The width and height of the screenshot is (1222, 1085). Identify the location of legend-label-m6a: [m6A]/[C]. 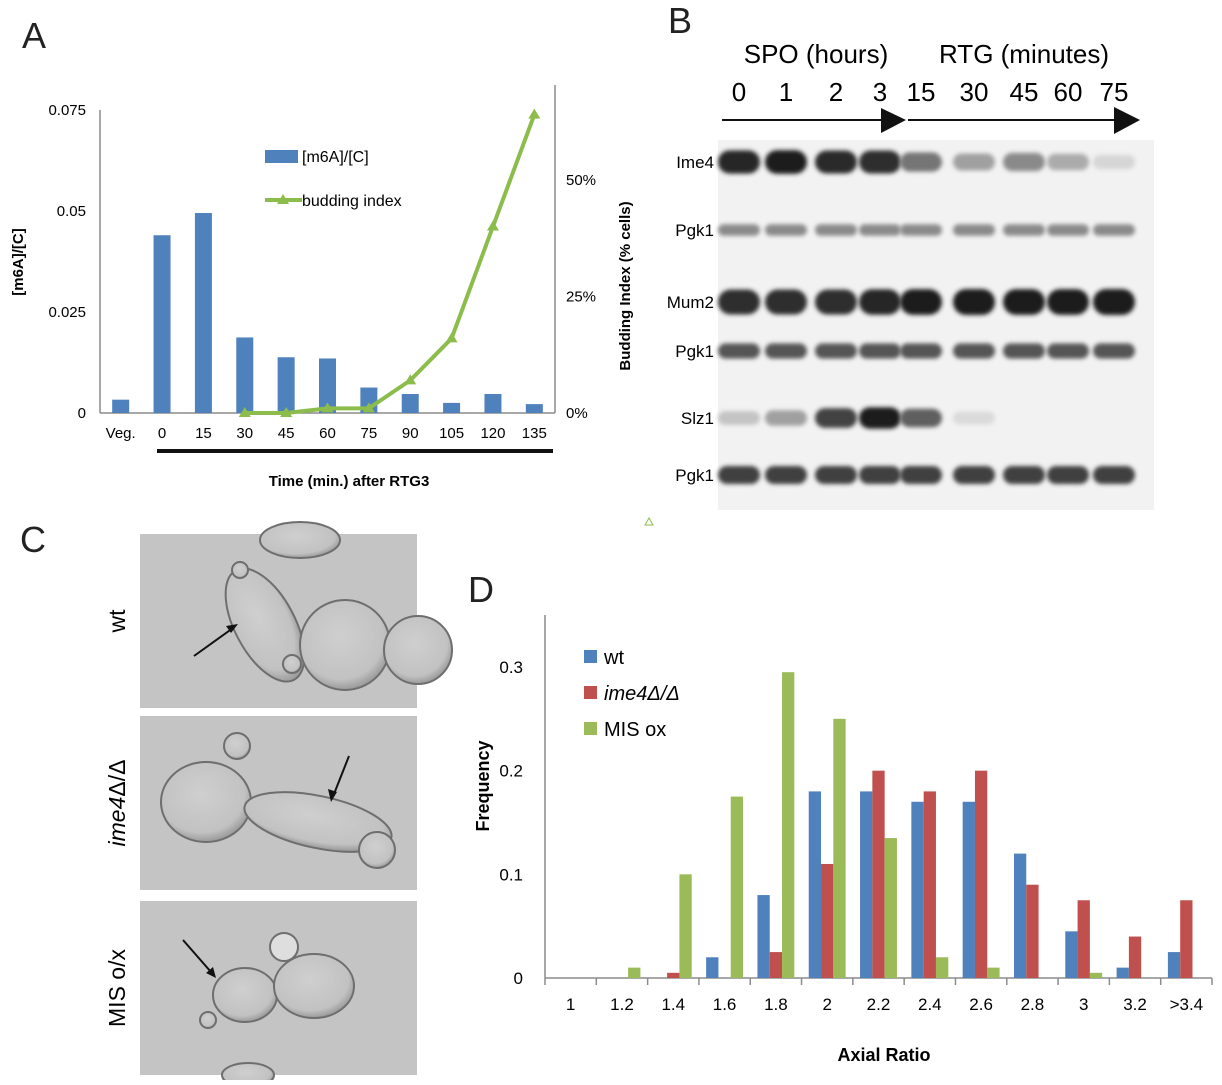
(335, 157).